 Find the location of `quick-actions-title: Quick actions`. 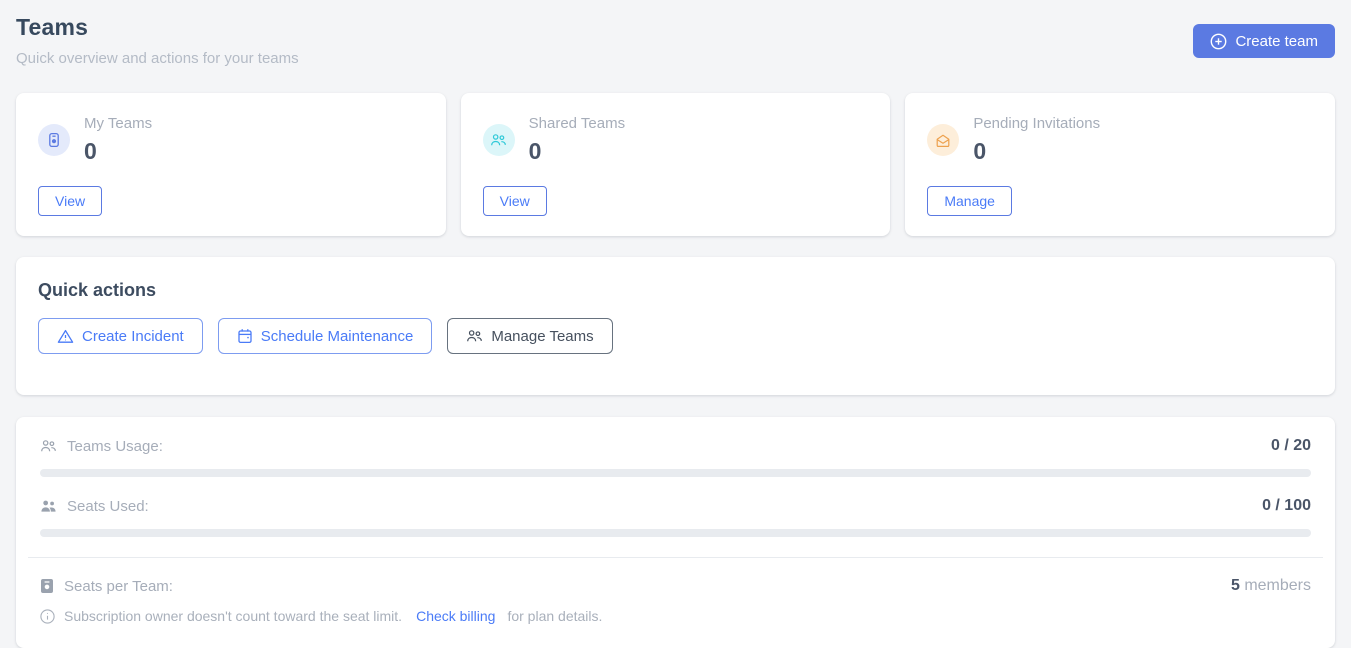

quick-actions-title: Quick actions is located at coordinates (97, 290).